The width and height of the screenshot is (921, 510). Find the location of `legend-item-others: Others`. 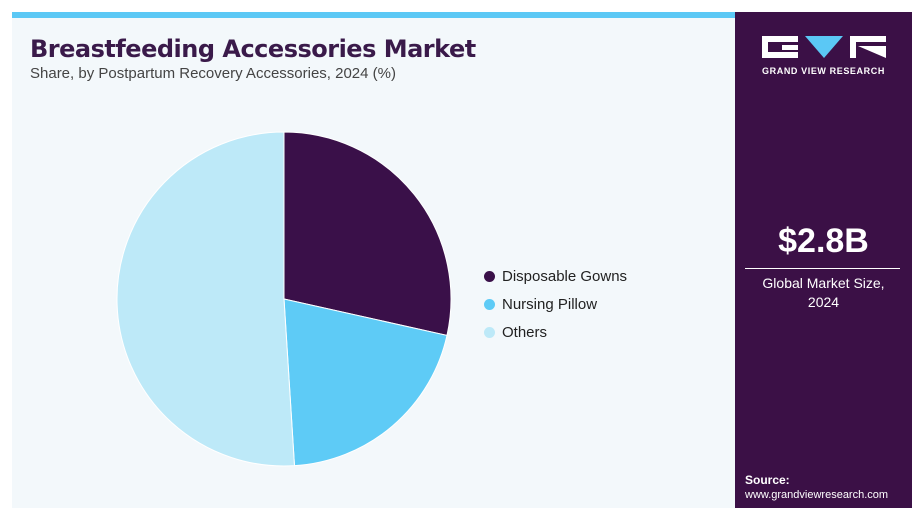

legend-item-others: Others is located at coordinates (555, 332).